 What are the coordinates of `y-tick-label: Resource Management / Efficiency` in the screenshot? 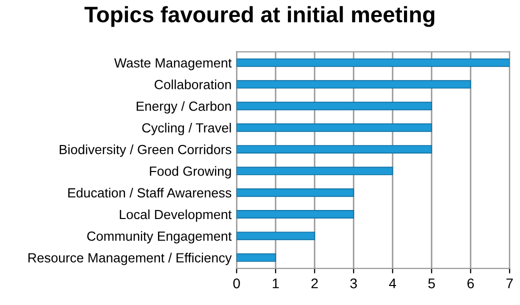 It's located at (130, 259).